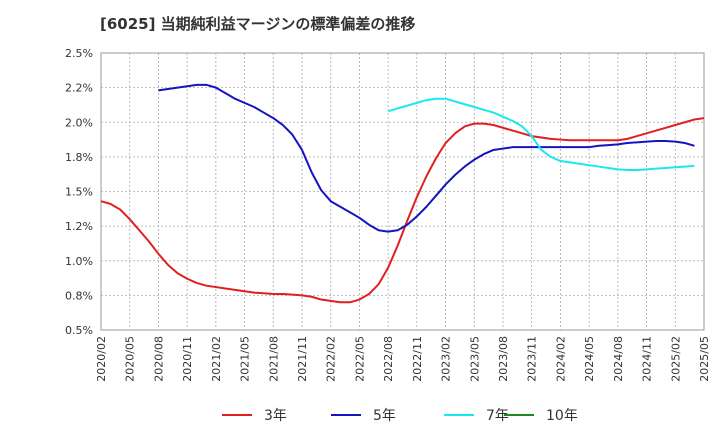  I want to click on y-tick-label: 1.0%, so click(79, 261).